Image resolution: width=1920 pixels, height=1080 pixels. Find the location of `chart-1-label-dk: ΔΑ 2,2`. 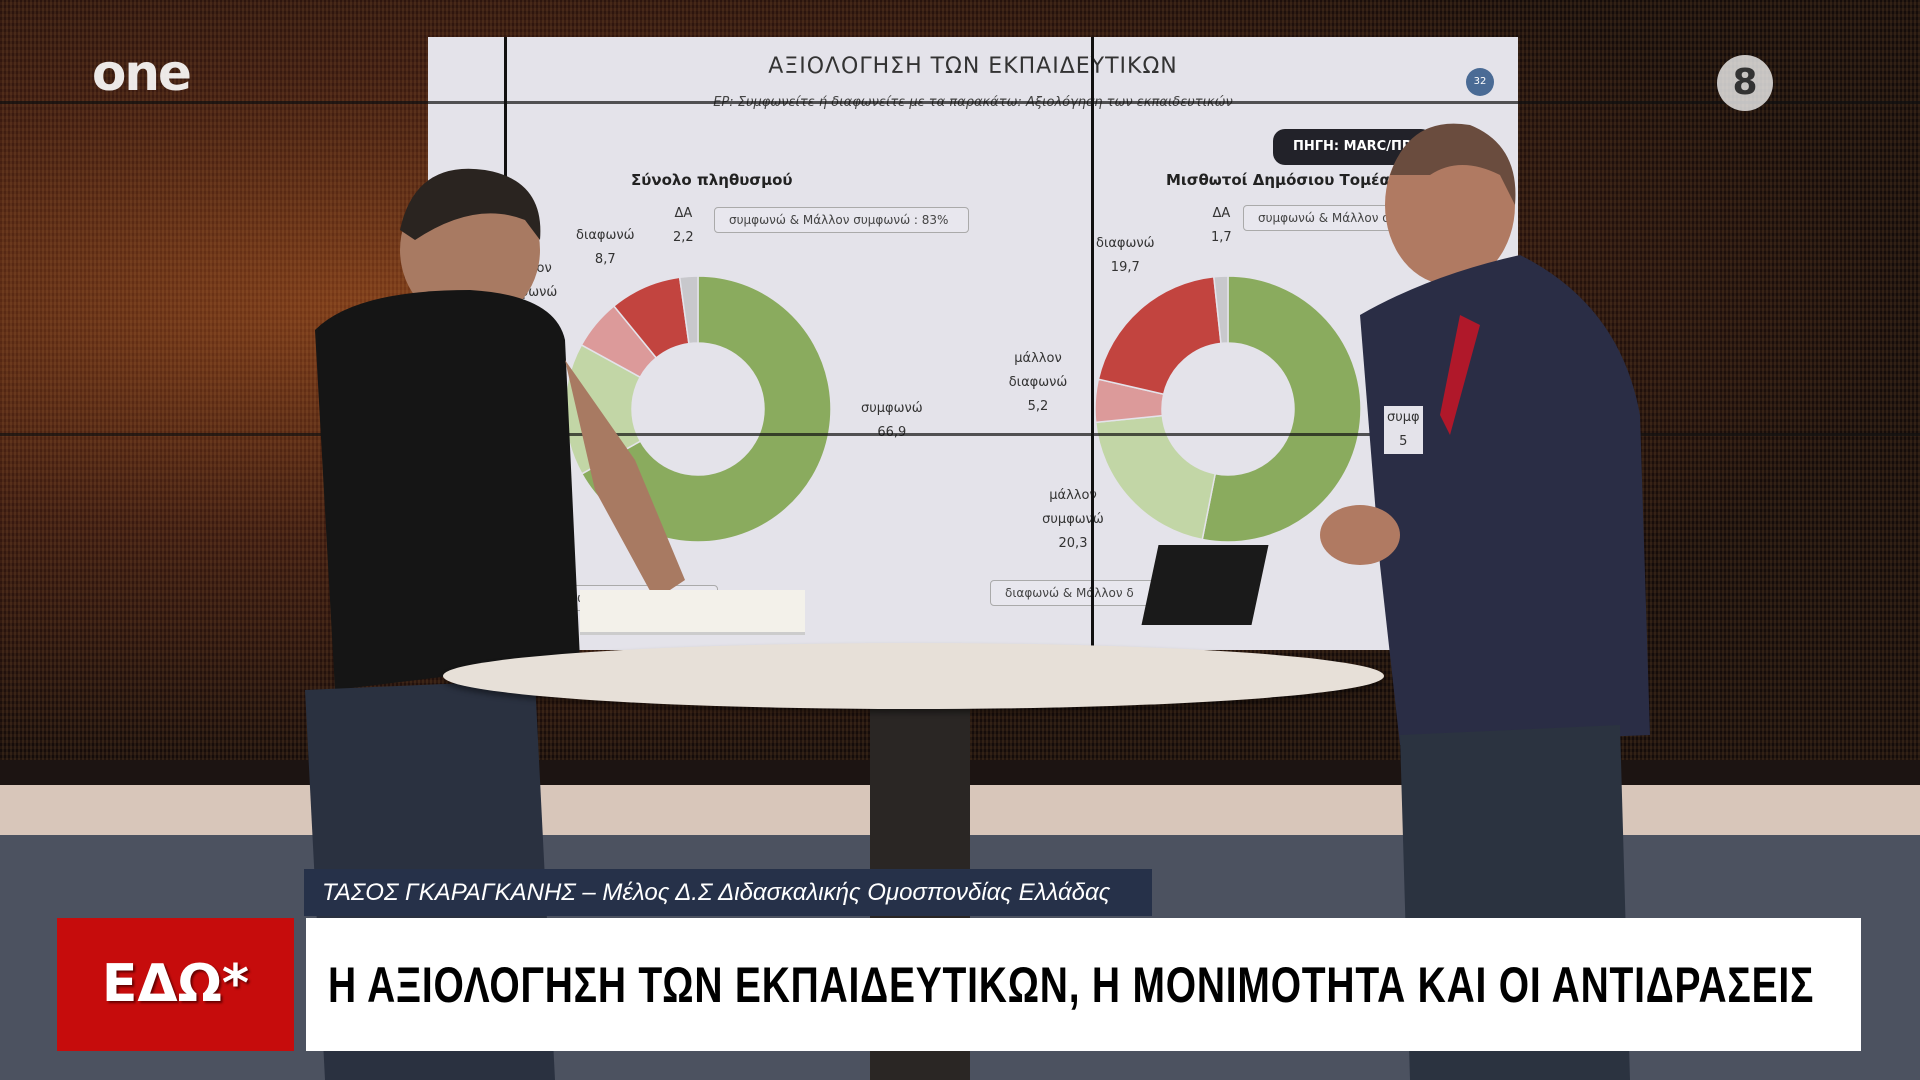

chart-1-label-dk: ΔΑ 2,2 is located at coordinates (683, 225).